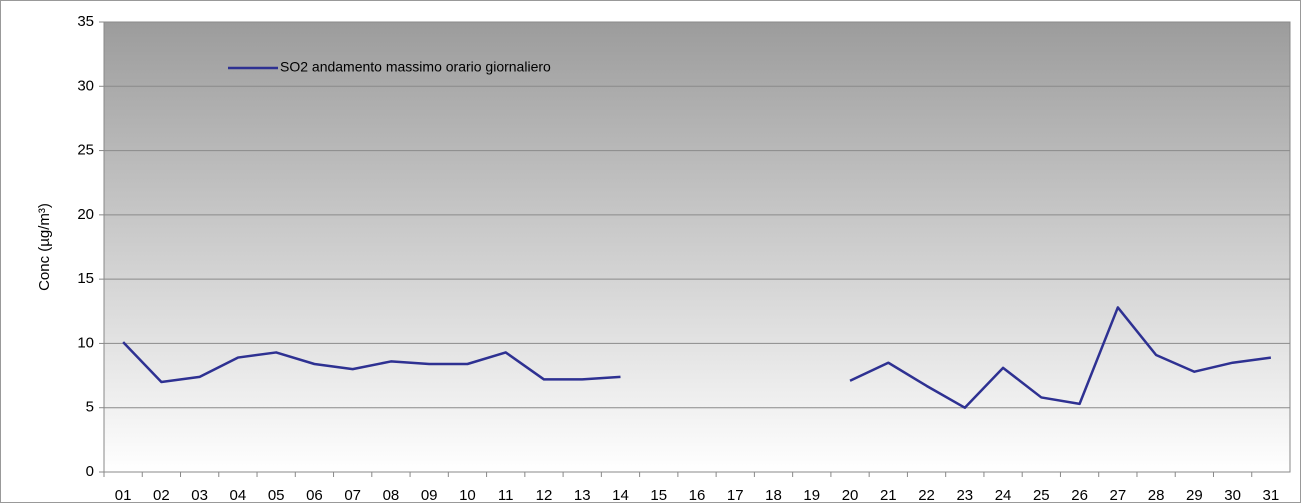 This screenshot has width=1302, height=504. Describe the element at coordinates (85, 21) in the screenshot. I see `y-tick-label: 35` at that location.